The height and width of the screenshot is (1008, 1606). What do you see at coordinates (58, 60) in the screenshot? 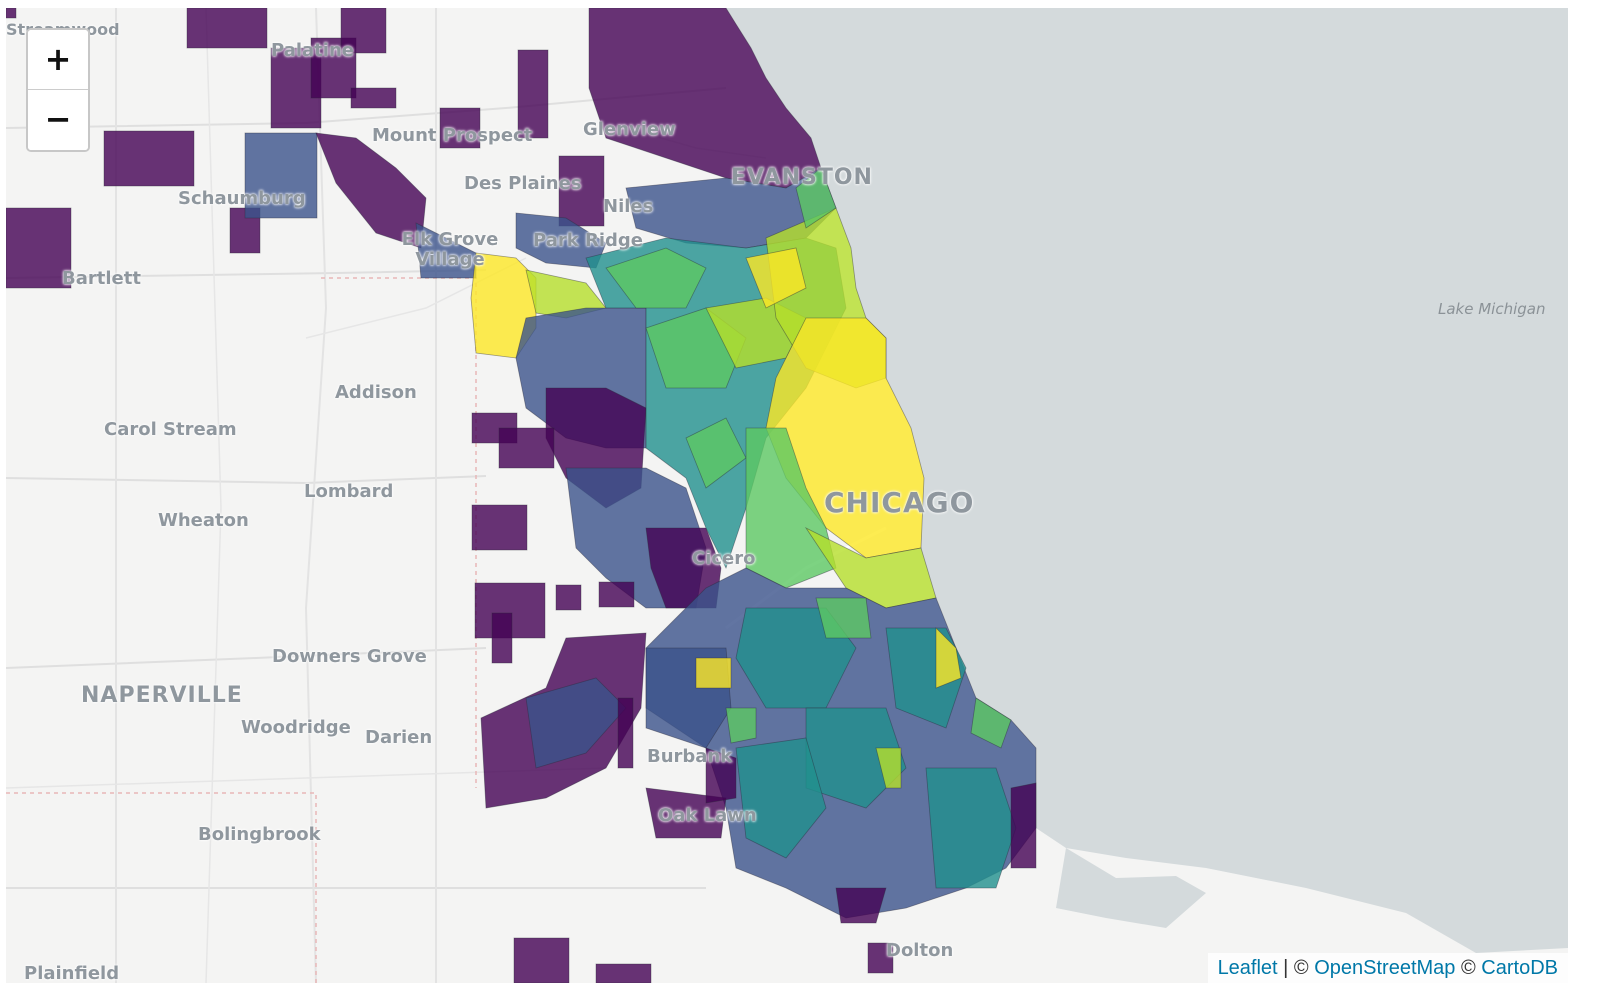
I see `zoom-in-button: +` at bounding box center [58, 60].